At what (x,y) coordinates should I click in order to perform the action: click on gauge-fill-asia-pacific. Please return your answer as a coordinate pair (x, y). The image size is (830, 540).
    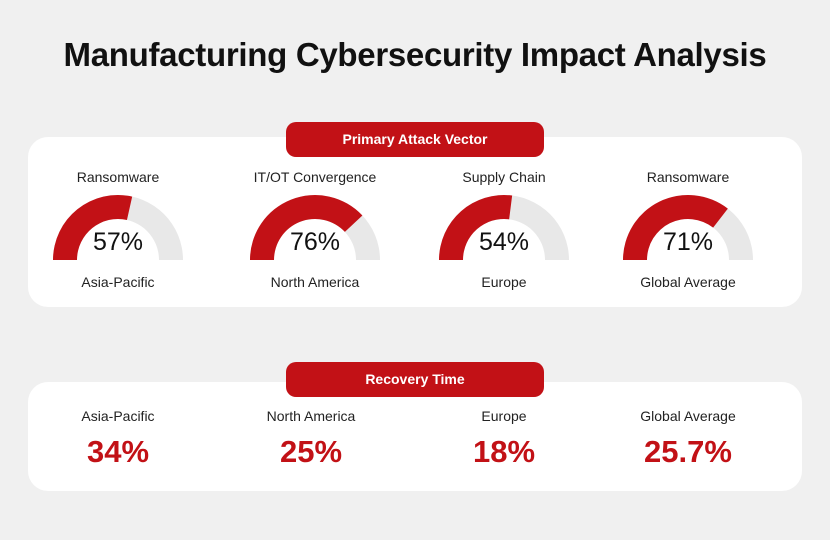
    Looking at the image, I should click on (93, 227).